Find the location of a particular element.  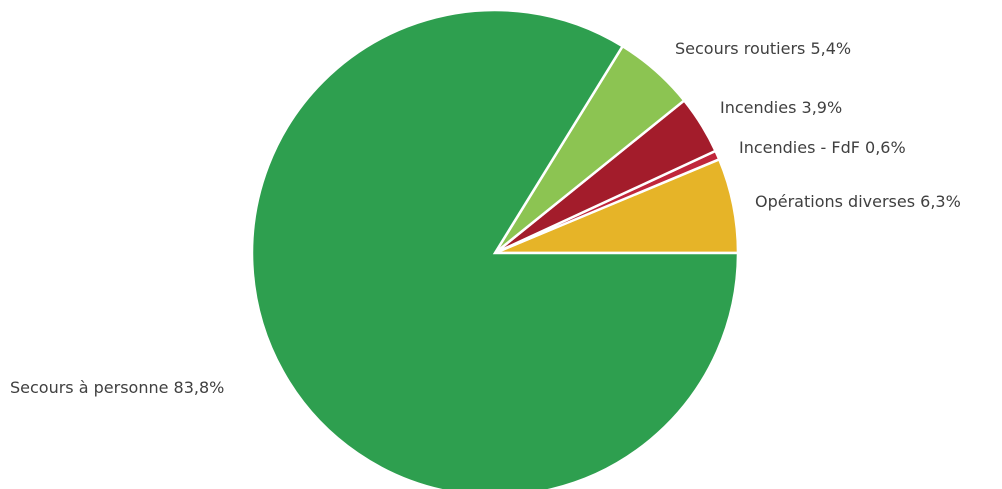

label-secours-a-personne: Secours à personne 83,8% is located at coordinates (117, 387).